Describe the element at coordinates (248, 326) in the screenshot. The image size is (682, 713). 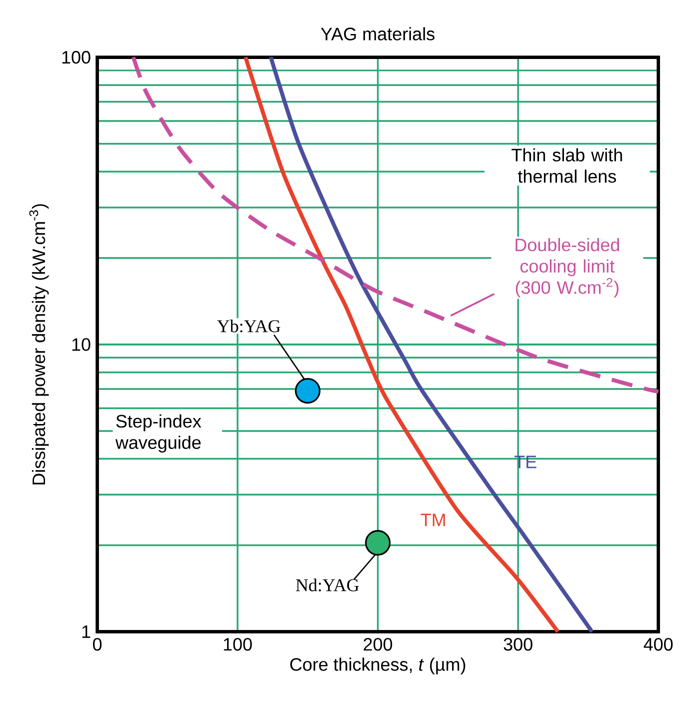
I see `text: Yb:YAG` at that location.